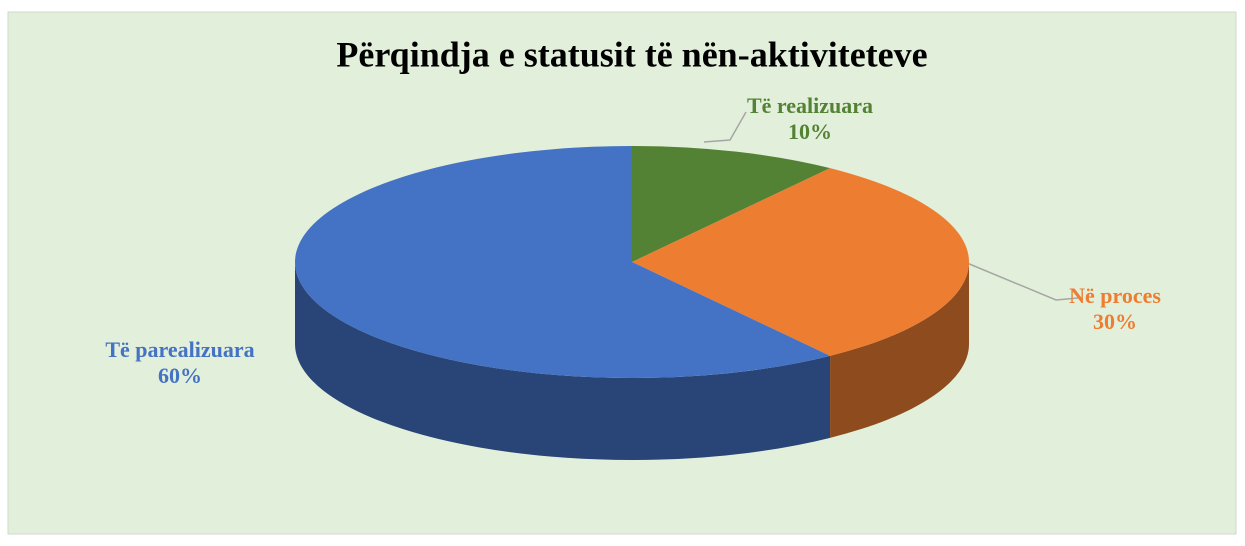 The image size is (1245, 546). What do you see at coordinates (810, 131) in the screenshot?
I see `slice-value-label: 10%` at bounding box center [810, 131].